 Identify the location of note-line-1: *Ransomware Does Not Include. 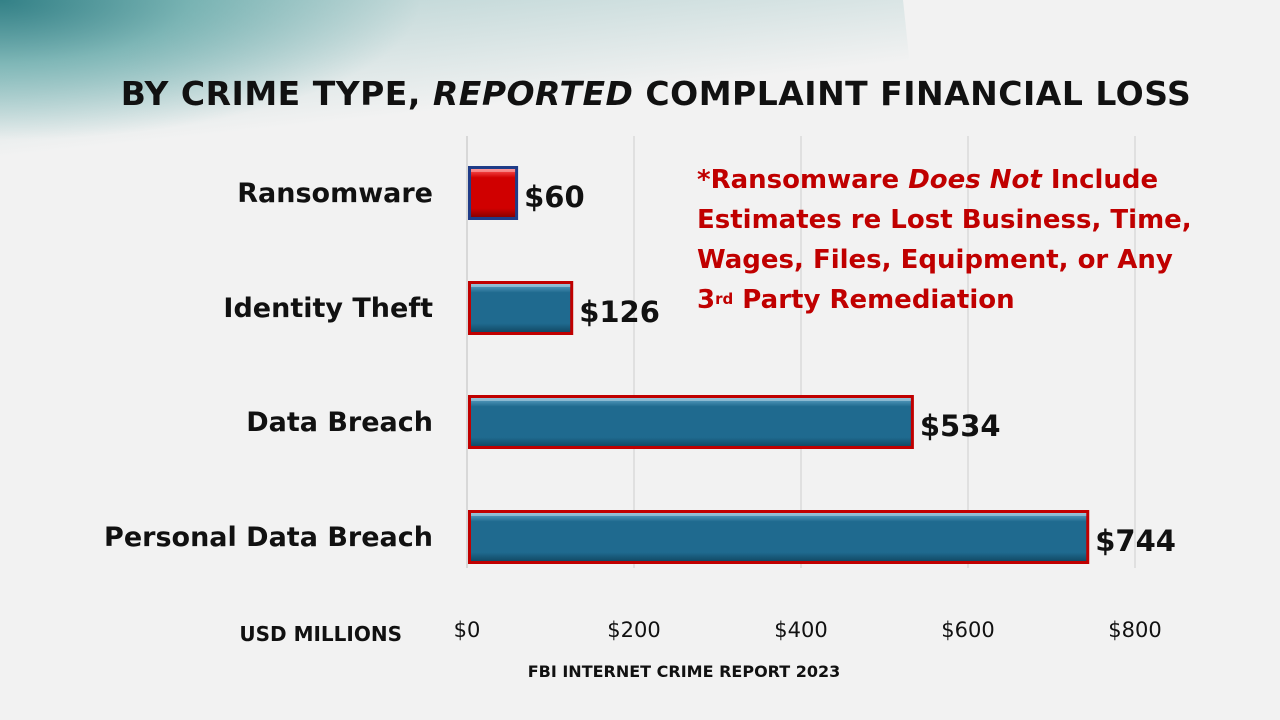
(928, 180).